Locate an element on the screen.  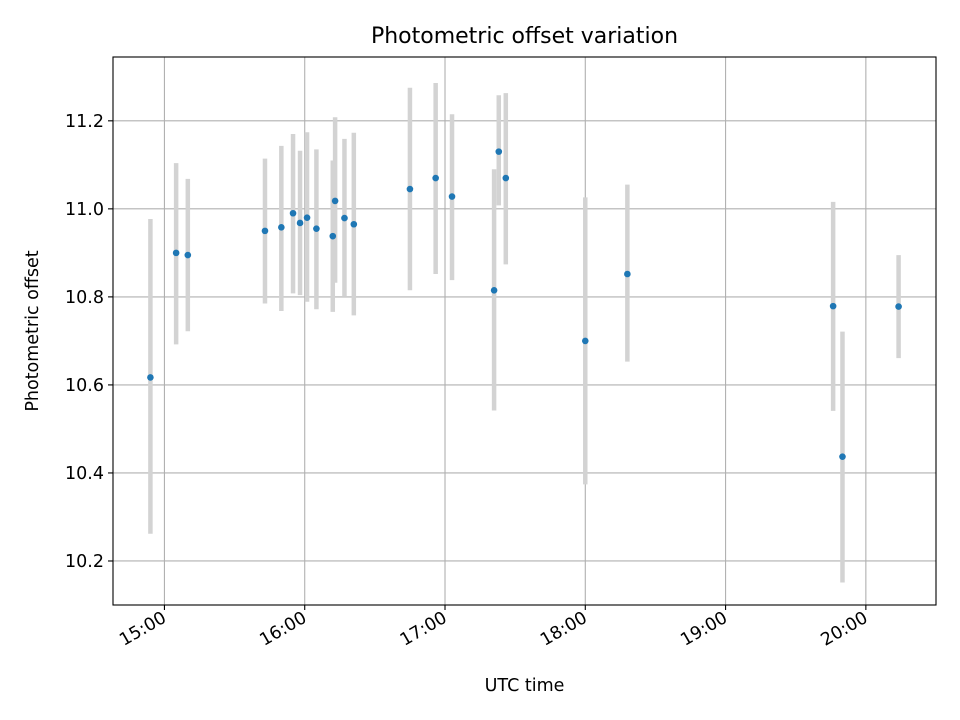
y-tick-label: 10.8 is located at coordinates (84, 298).